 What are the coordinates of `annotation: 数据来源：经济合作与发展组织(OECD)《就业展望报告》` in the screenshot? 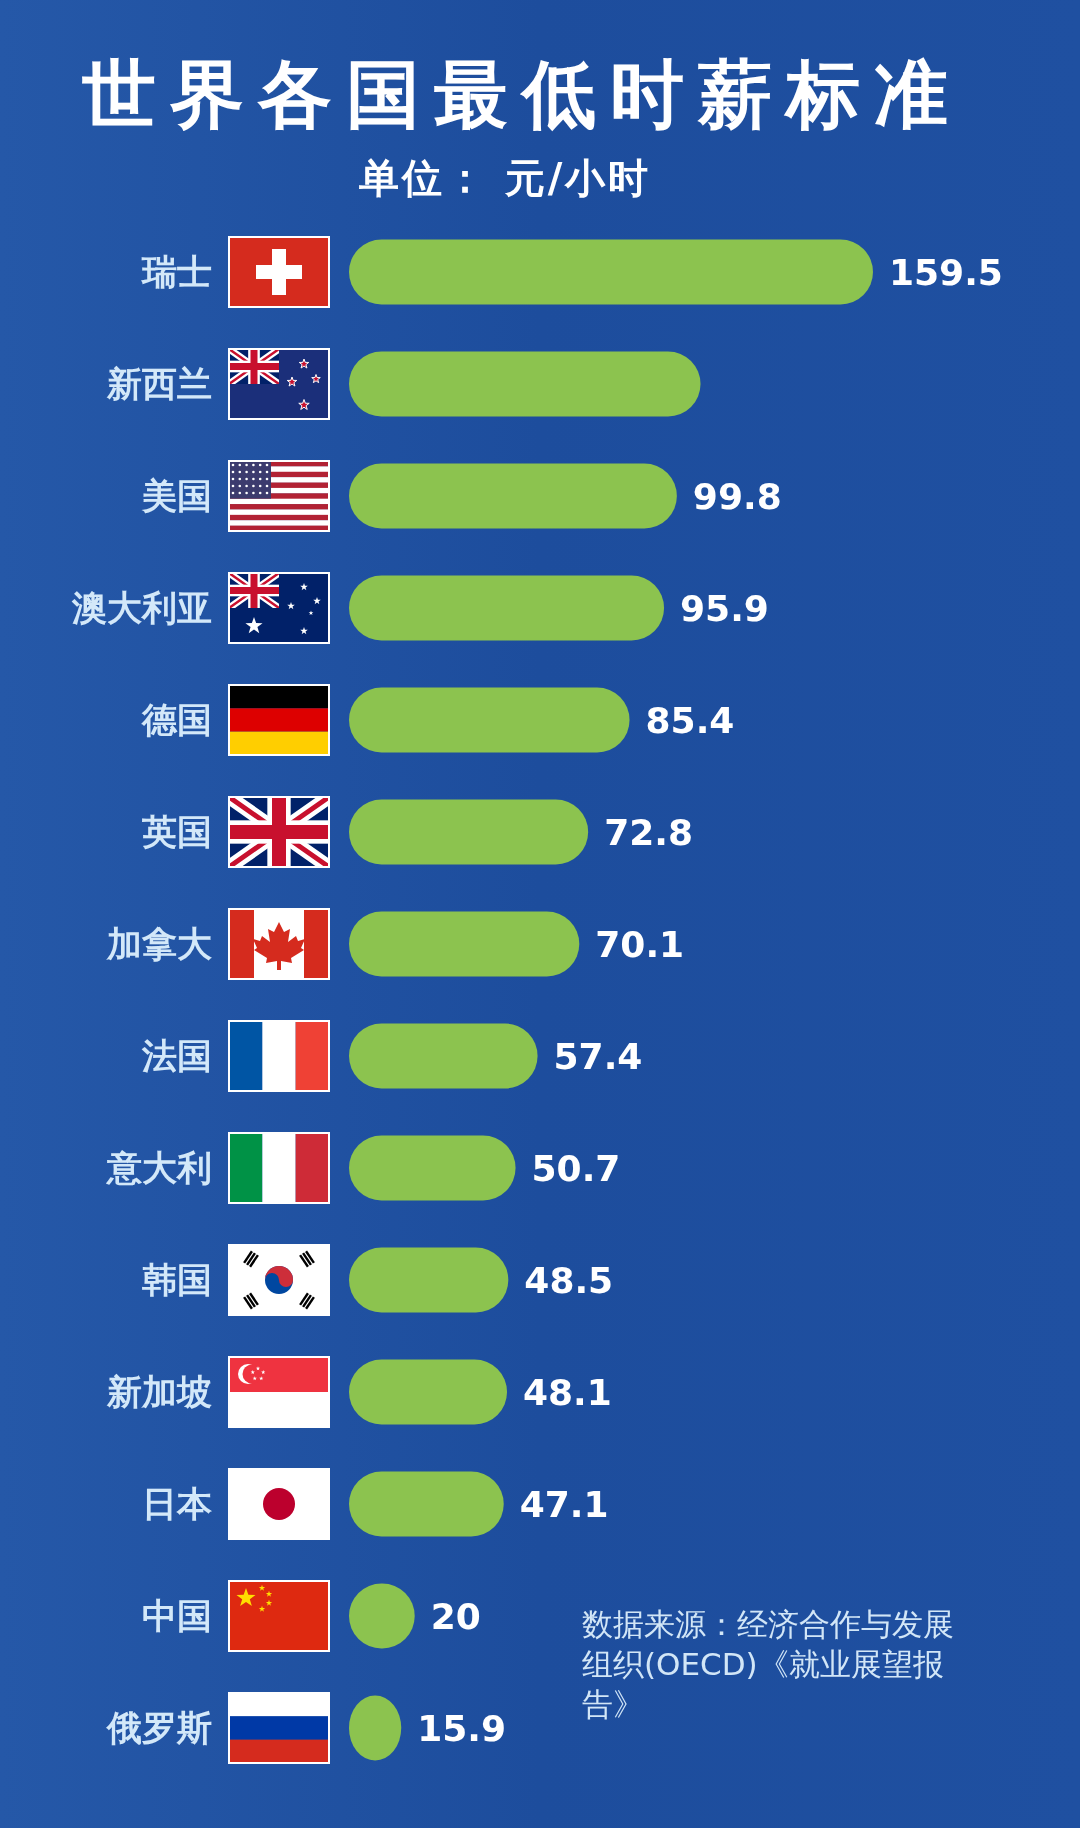 It's located at (768, 1664).